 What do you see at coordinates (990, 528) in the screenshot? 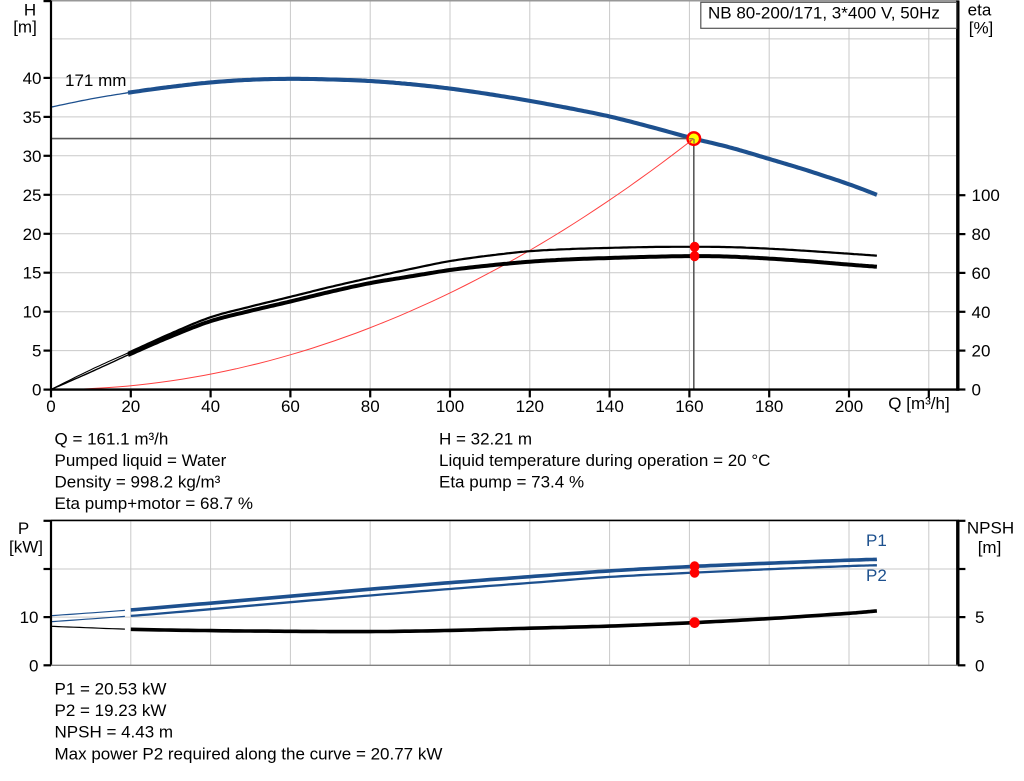
I see `svg-text: NPSH` at bounding box center [990, 528].